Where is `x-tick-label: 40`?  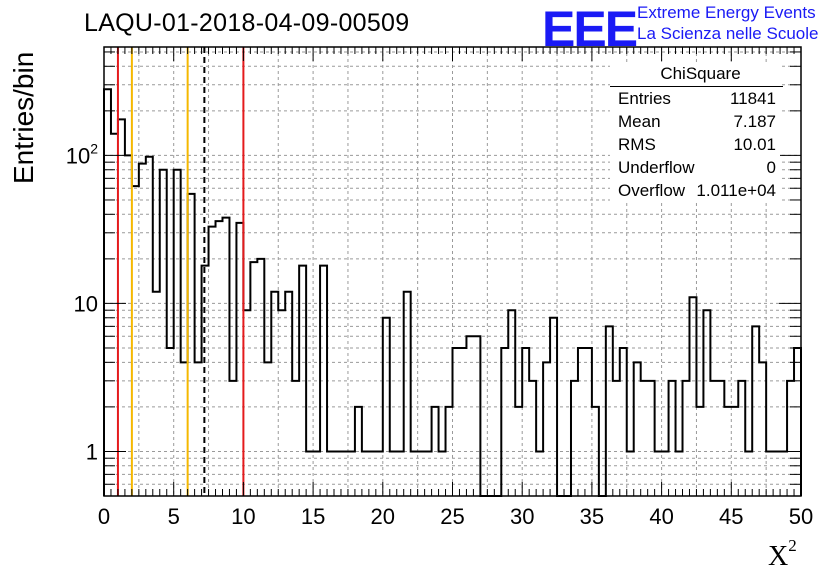
x-tick-label: 40 is located at coordinates (661, 516).